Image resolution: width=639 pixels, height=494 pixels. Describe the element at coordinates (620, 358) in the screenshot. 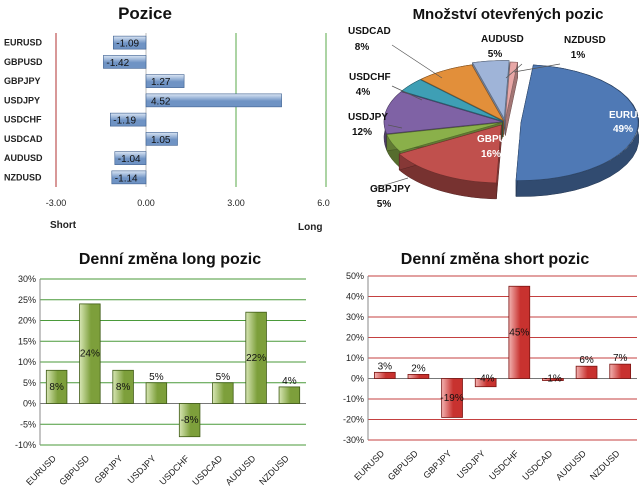

I see `bar-value-label: 7%` at that location.